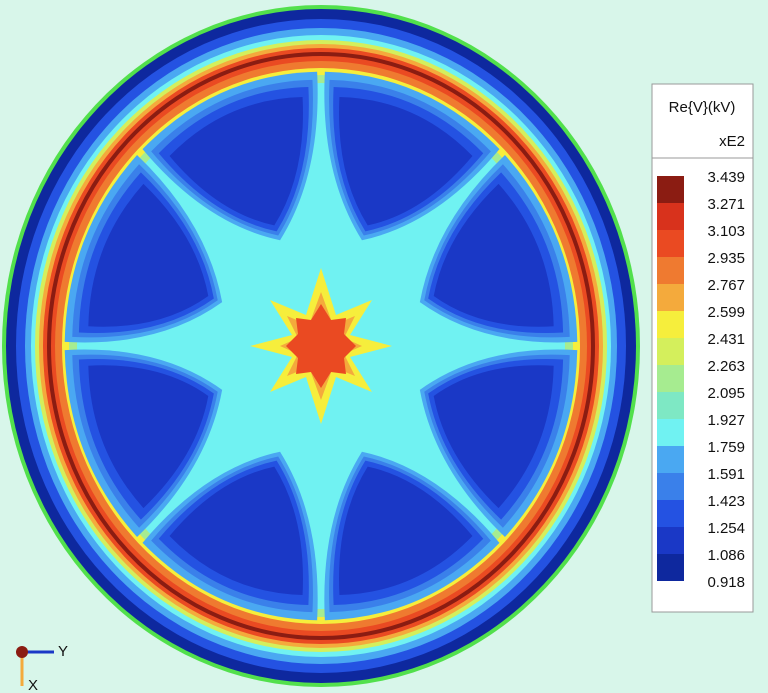 This screenshot has height=693, width=768. What do you see at coordinates (726, 393) in the screenshot?
I see `legend-label: 2.095` at bounding box center [726, 393].